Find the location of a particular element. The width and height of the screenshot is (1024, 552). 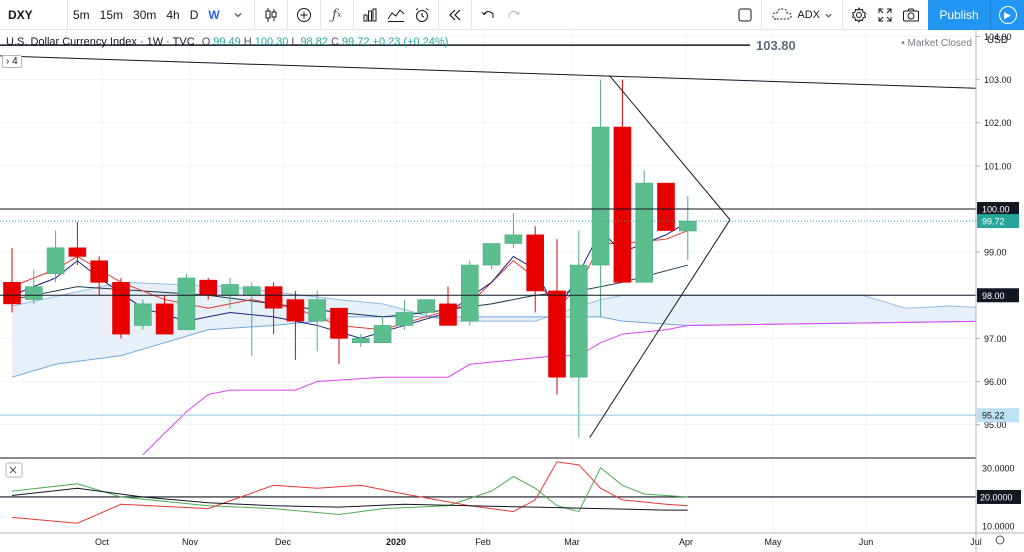

square-icon is located at coordinates (745, 15).